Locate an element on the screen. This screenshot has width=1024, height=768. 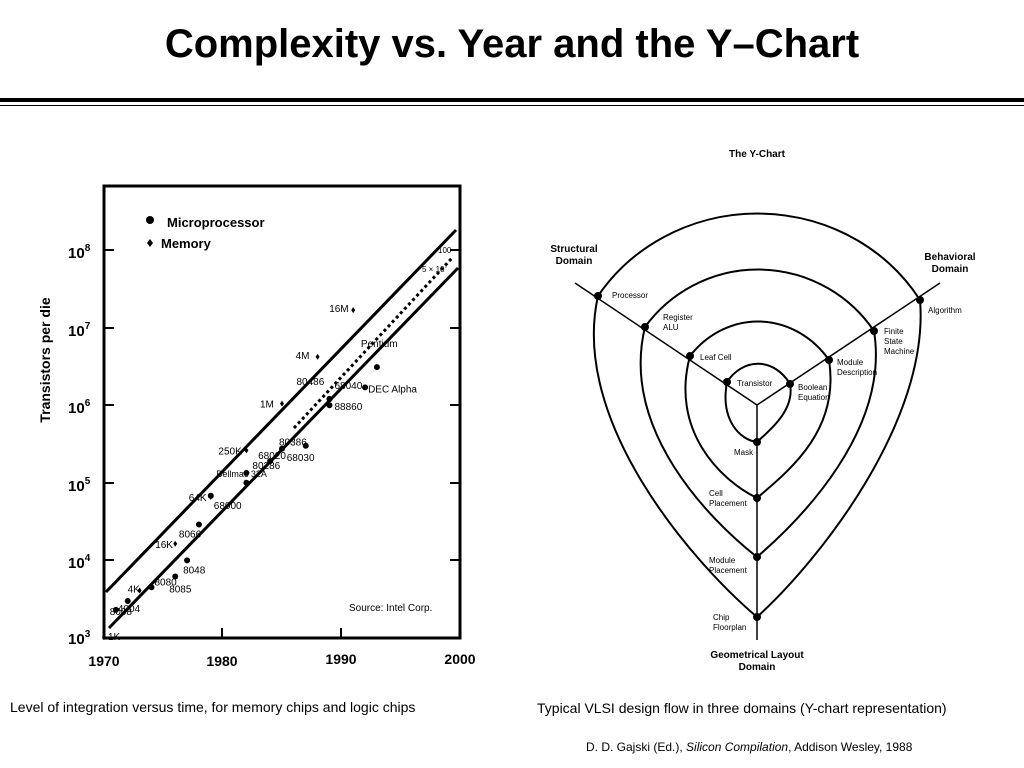
item-chip-floorplan: Chip Floorplan is located at coordinates (729, 622).